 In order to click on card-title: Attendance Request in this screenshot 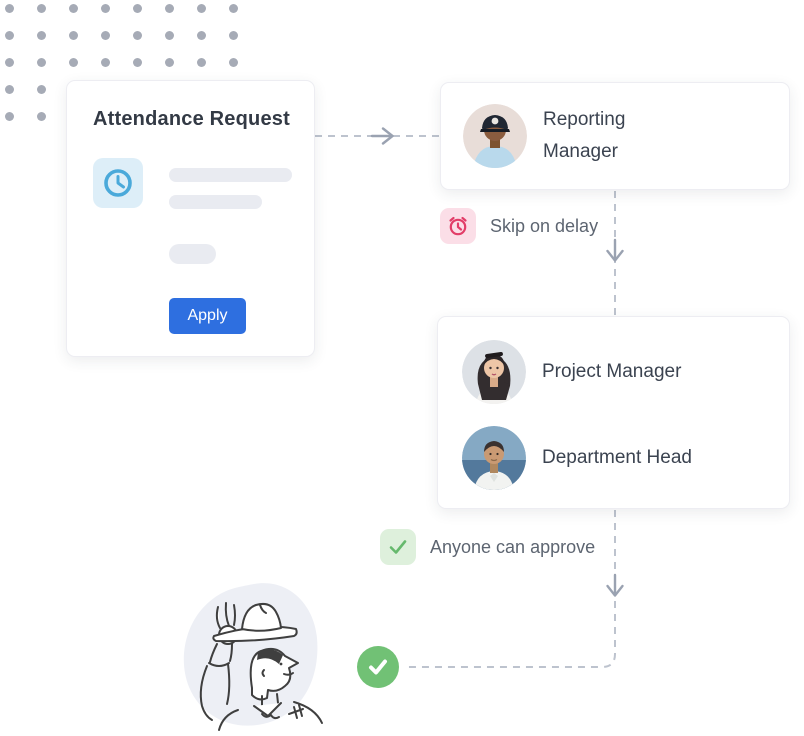, I will do `click(191, 119)`.